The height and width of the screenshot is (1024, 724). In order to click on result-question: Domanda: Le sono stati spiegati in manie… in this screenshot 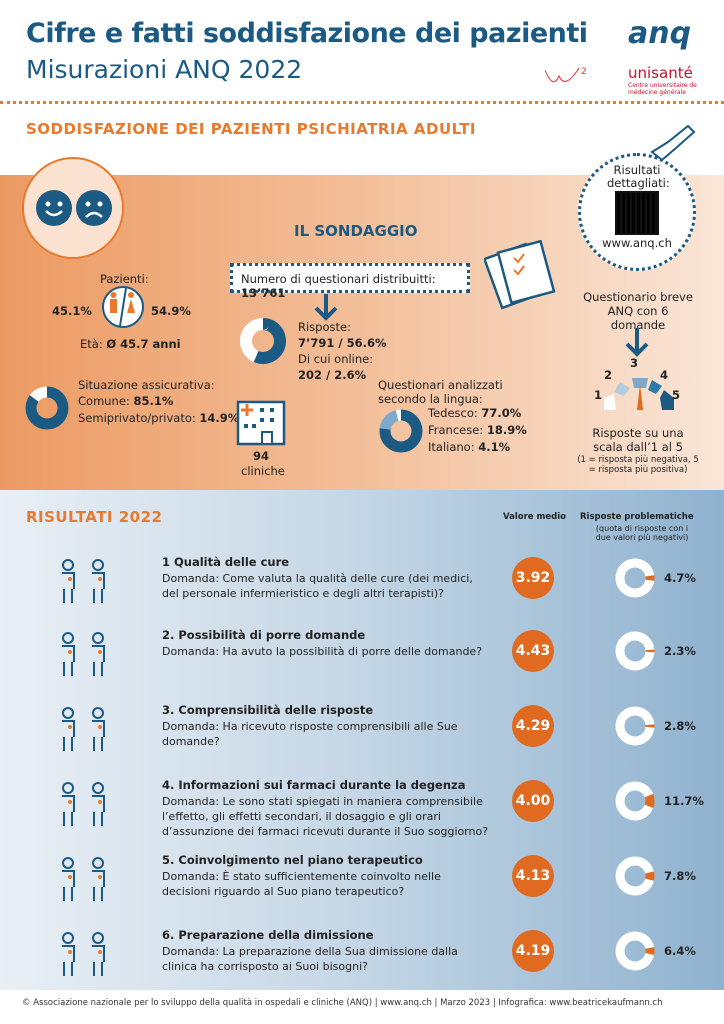, I will do `click(325, 816)`.